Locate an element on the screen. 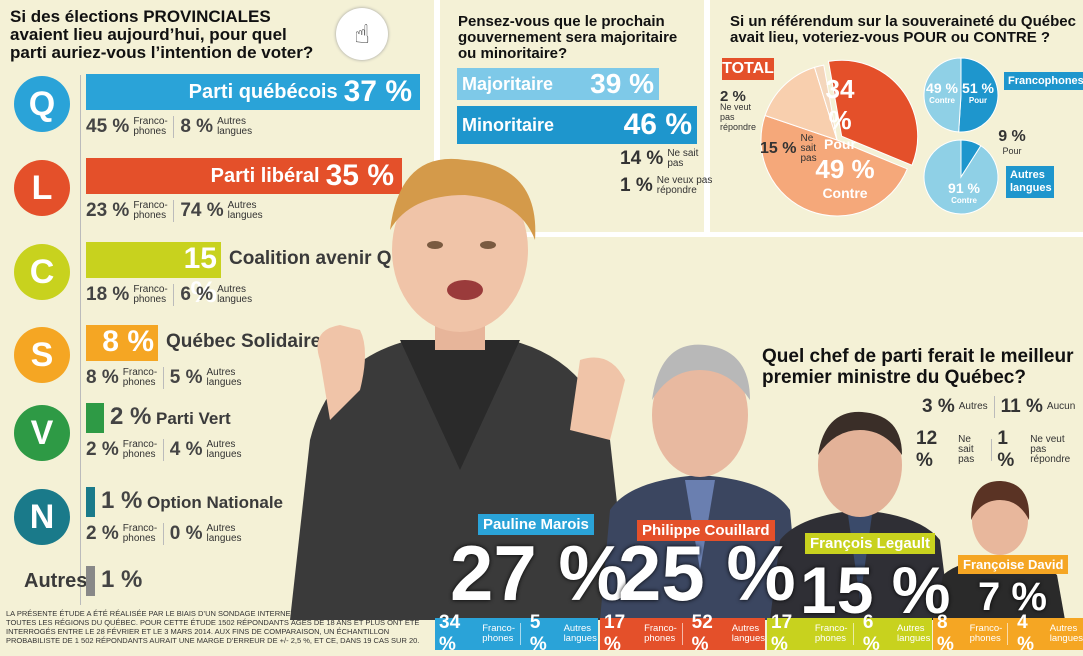 This screenshot has width=1083, height=656. party-logo-icon: C is located at coordinates (42, 272).